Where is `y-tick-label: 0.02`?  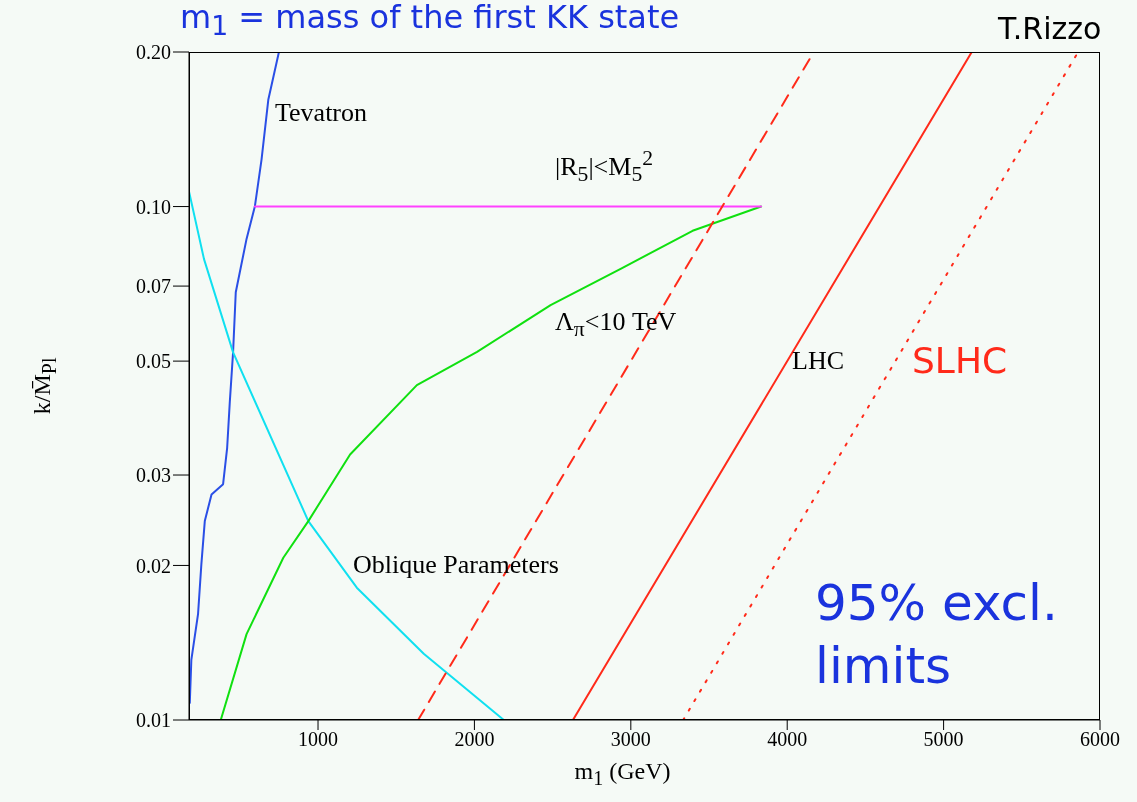 y-tick-label: 0.02 is located at coordinates (153, 565).